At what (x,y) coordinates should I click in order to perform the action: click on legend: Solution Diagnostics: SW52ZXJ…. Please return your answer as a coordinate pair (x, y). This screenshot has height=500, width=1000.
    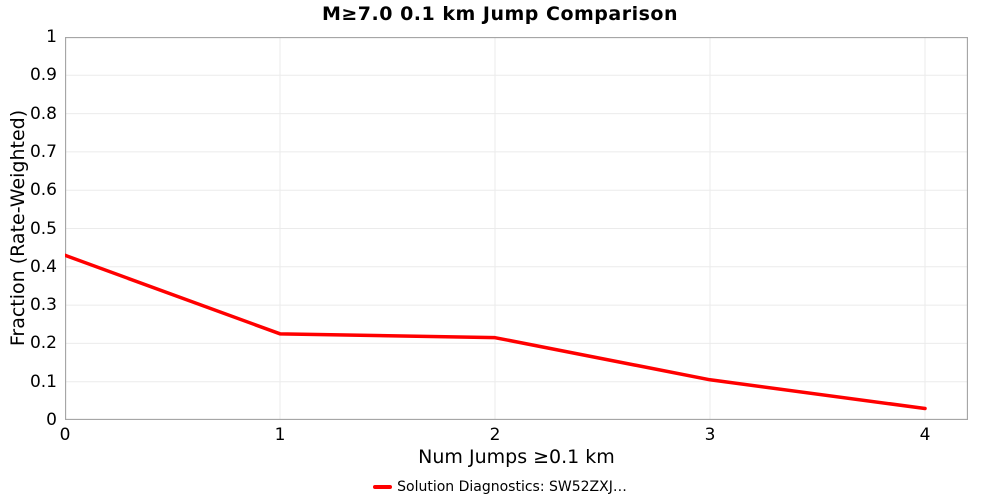
    Looking at the image, I should click on (500, 487).